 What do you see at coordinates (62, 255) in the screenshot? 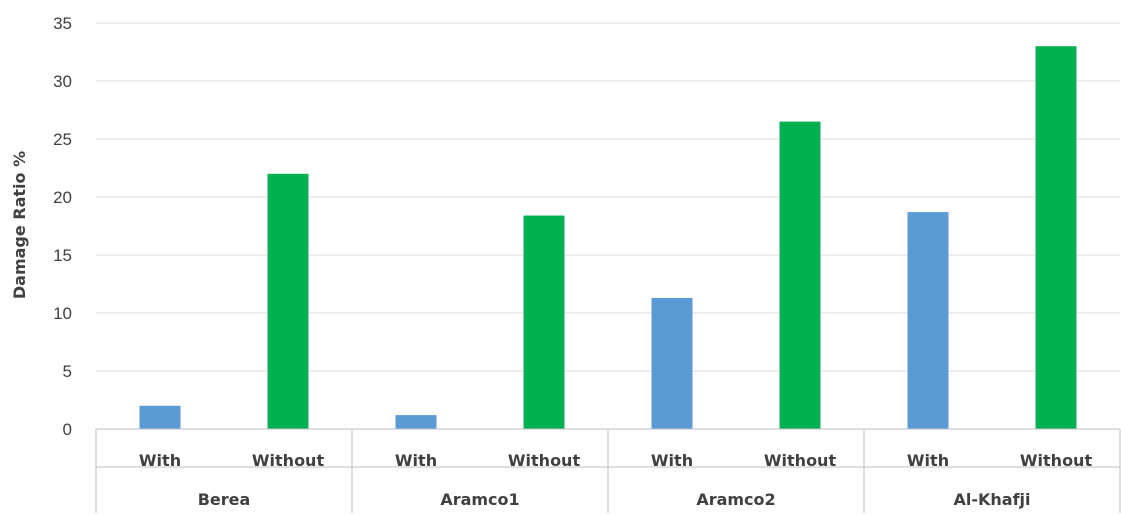
I see `y-tick-label: 15` at bounding box center [62, 255].